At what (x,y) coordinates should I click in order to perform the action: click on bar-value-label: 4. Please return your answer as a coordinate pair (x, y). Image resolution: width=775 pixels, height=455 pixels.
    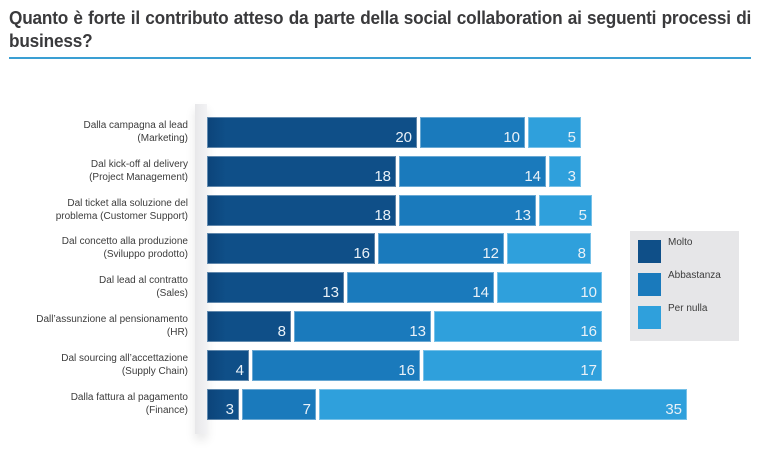
    Looking at the image, I should click on (239, 370).